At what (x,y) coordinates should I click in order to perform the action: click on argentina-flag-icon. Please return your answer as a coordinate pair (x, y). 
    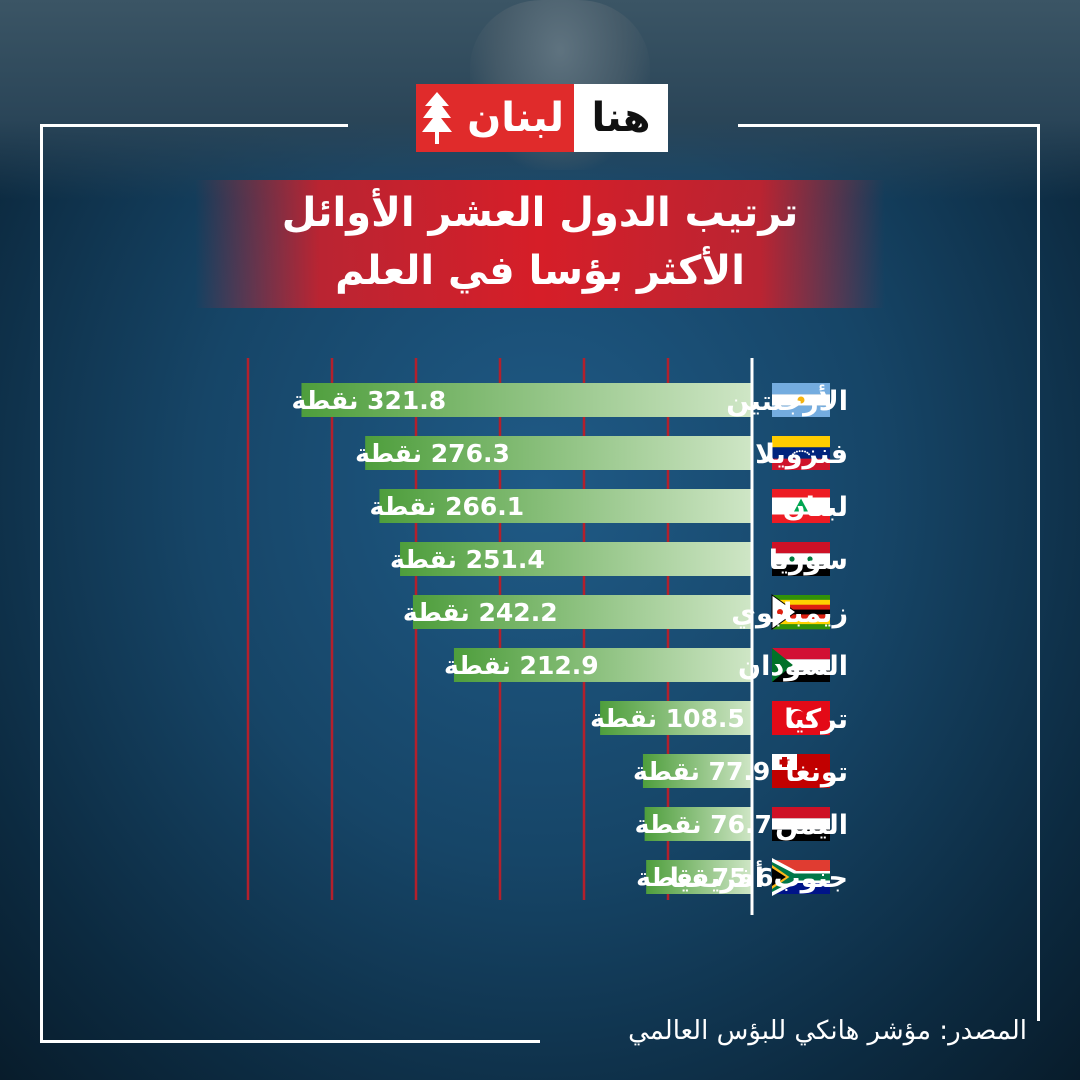
    Looking at the image, I should click on (801, 400).